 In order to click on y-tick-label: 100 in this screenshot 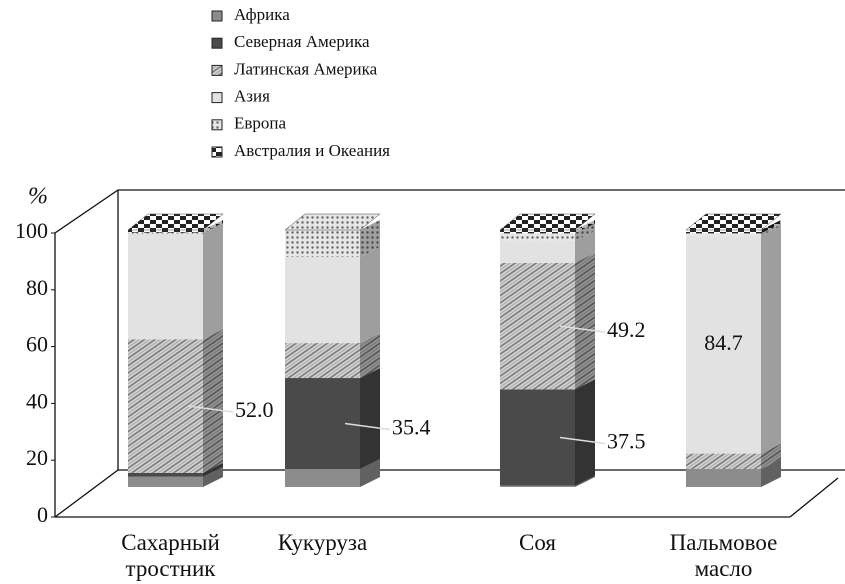, I will do `click(31, 230)`.